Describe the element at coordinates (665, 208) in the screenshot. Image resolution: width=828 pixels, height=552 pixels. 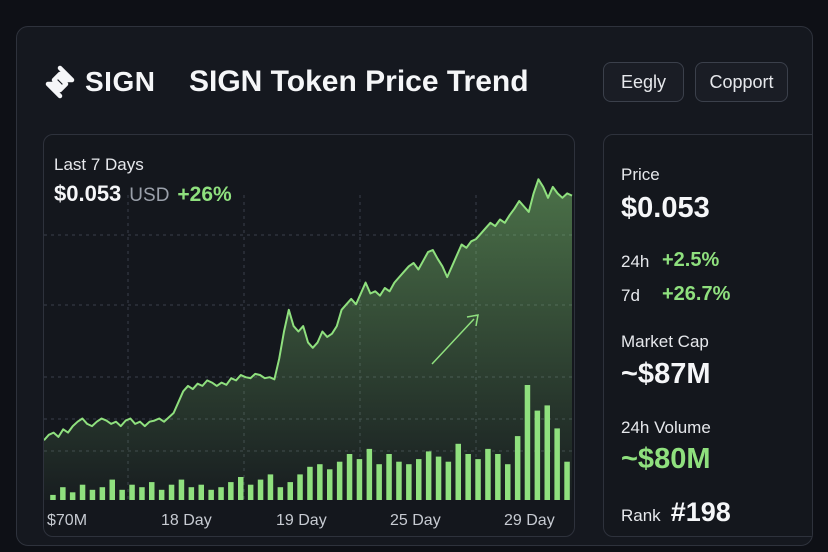
I see `price-value: $0.053` at that location.